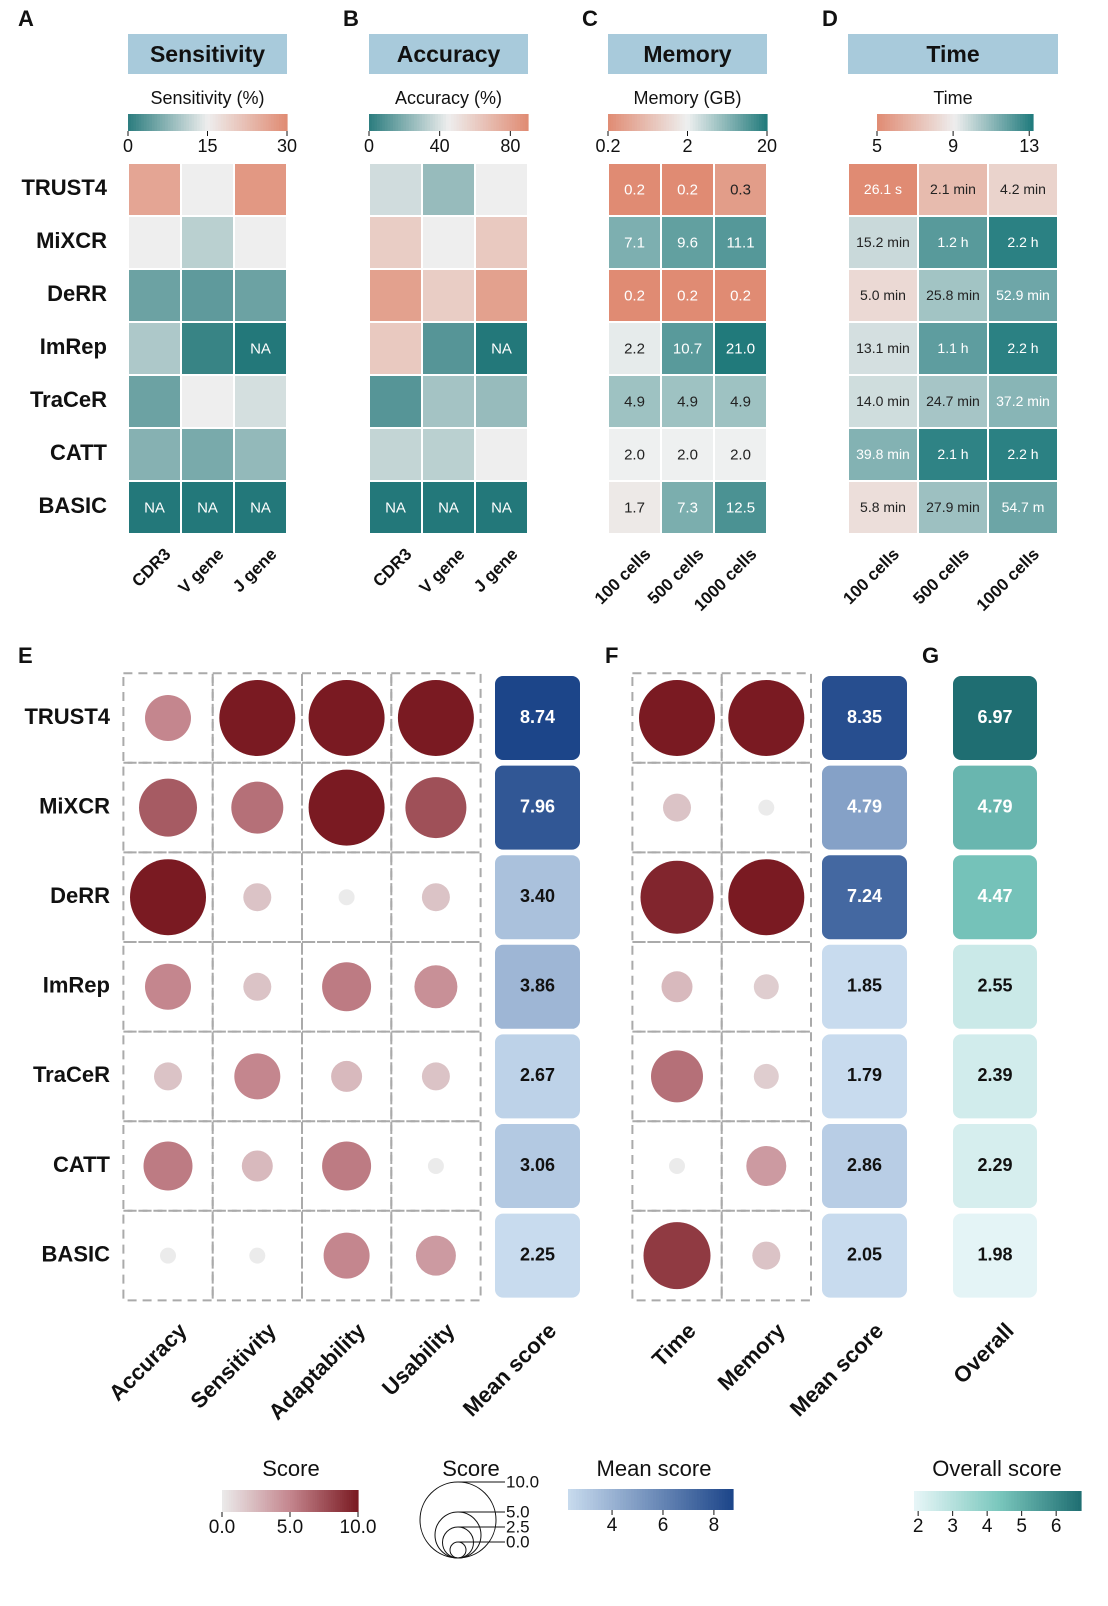  I want to click on row-label: TraCeR, so click(68, 399).